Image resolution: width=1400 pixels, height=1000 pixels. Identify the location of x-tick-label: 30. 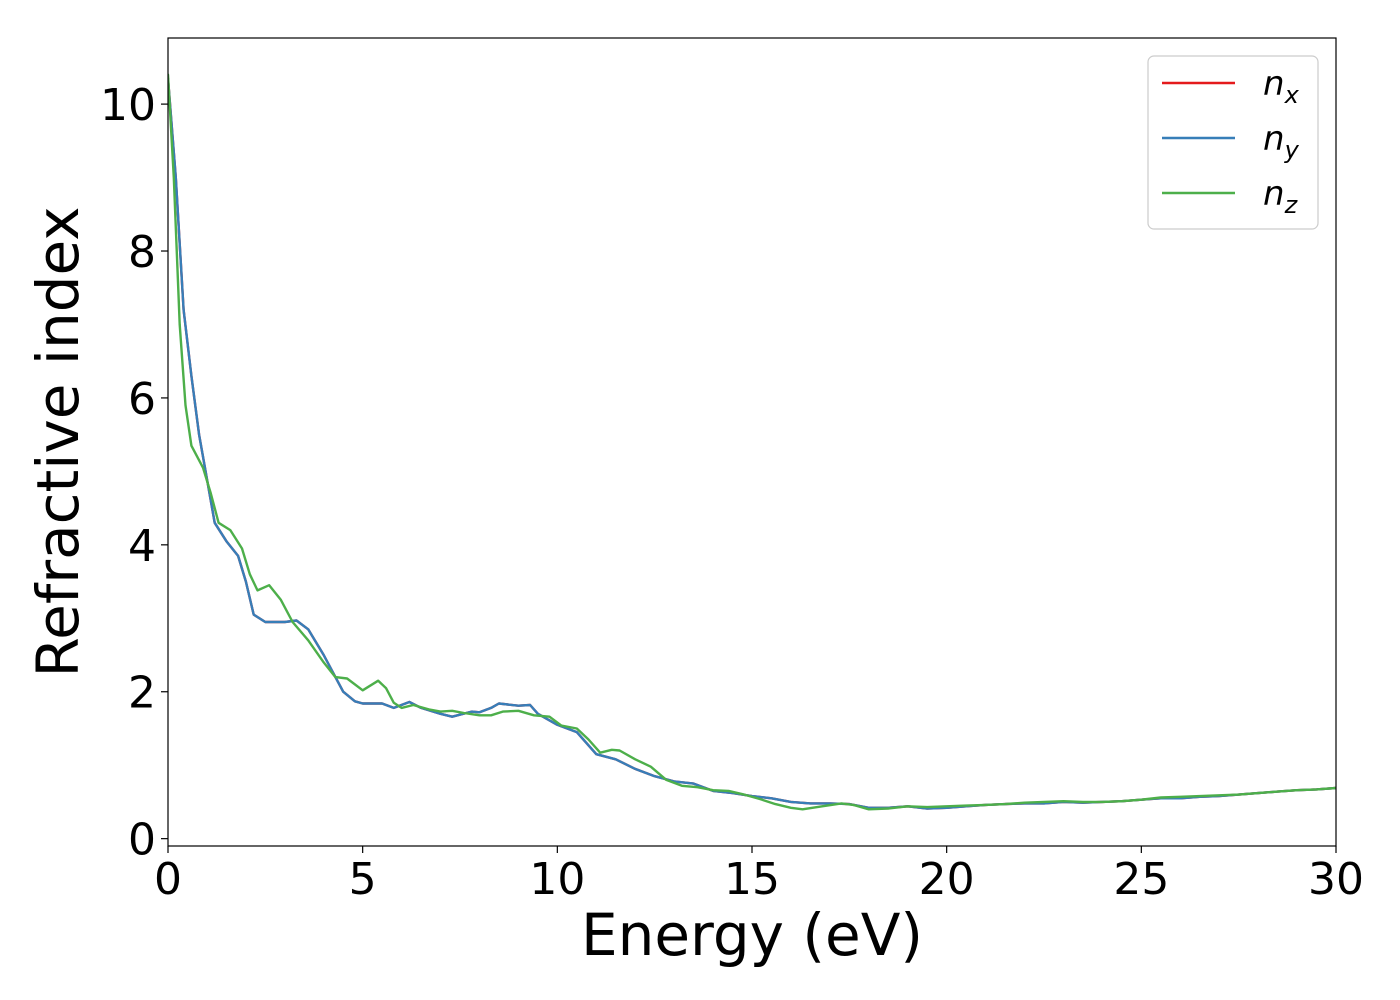
(1336, 879).